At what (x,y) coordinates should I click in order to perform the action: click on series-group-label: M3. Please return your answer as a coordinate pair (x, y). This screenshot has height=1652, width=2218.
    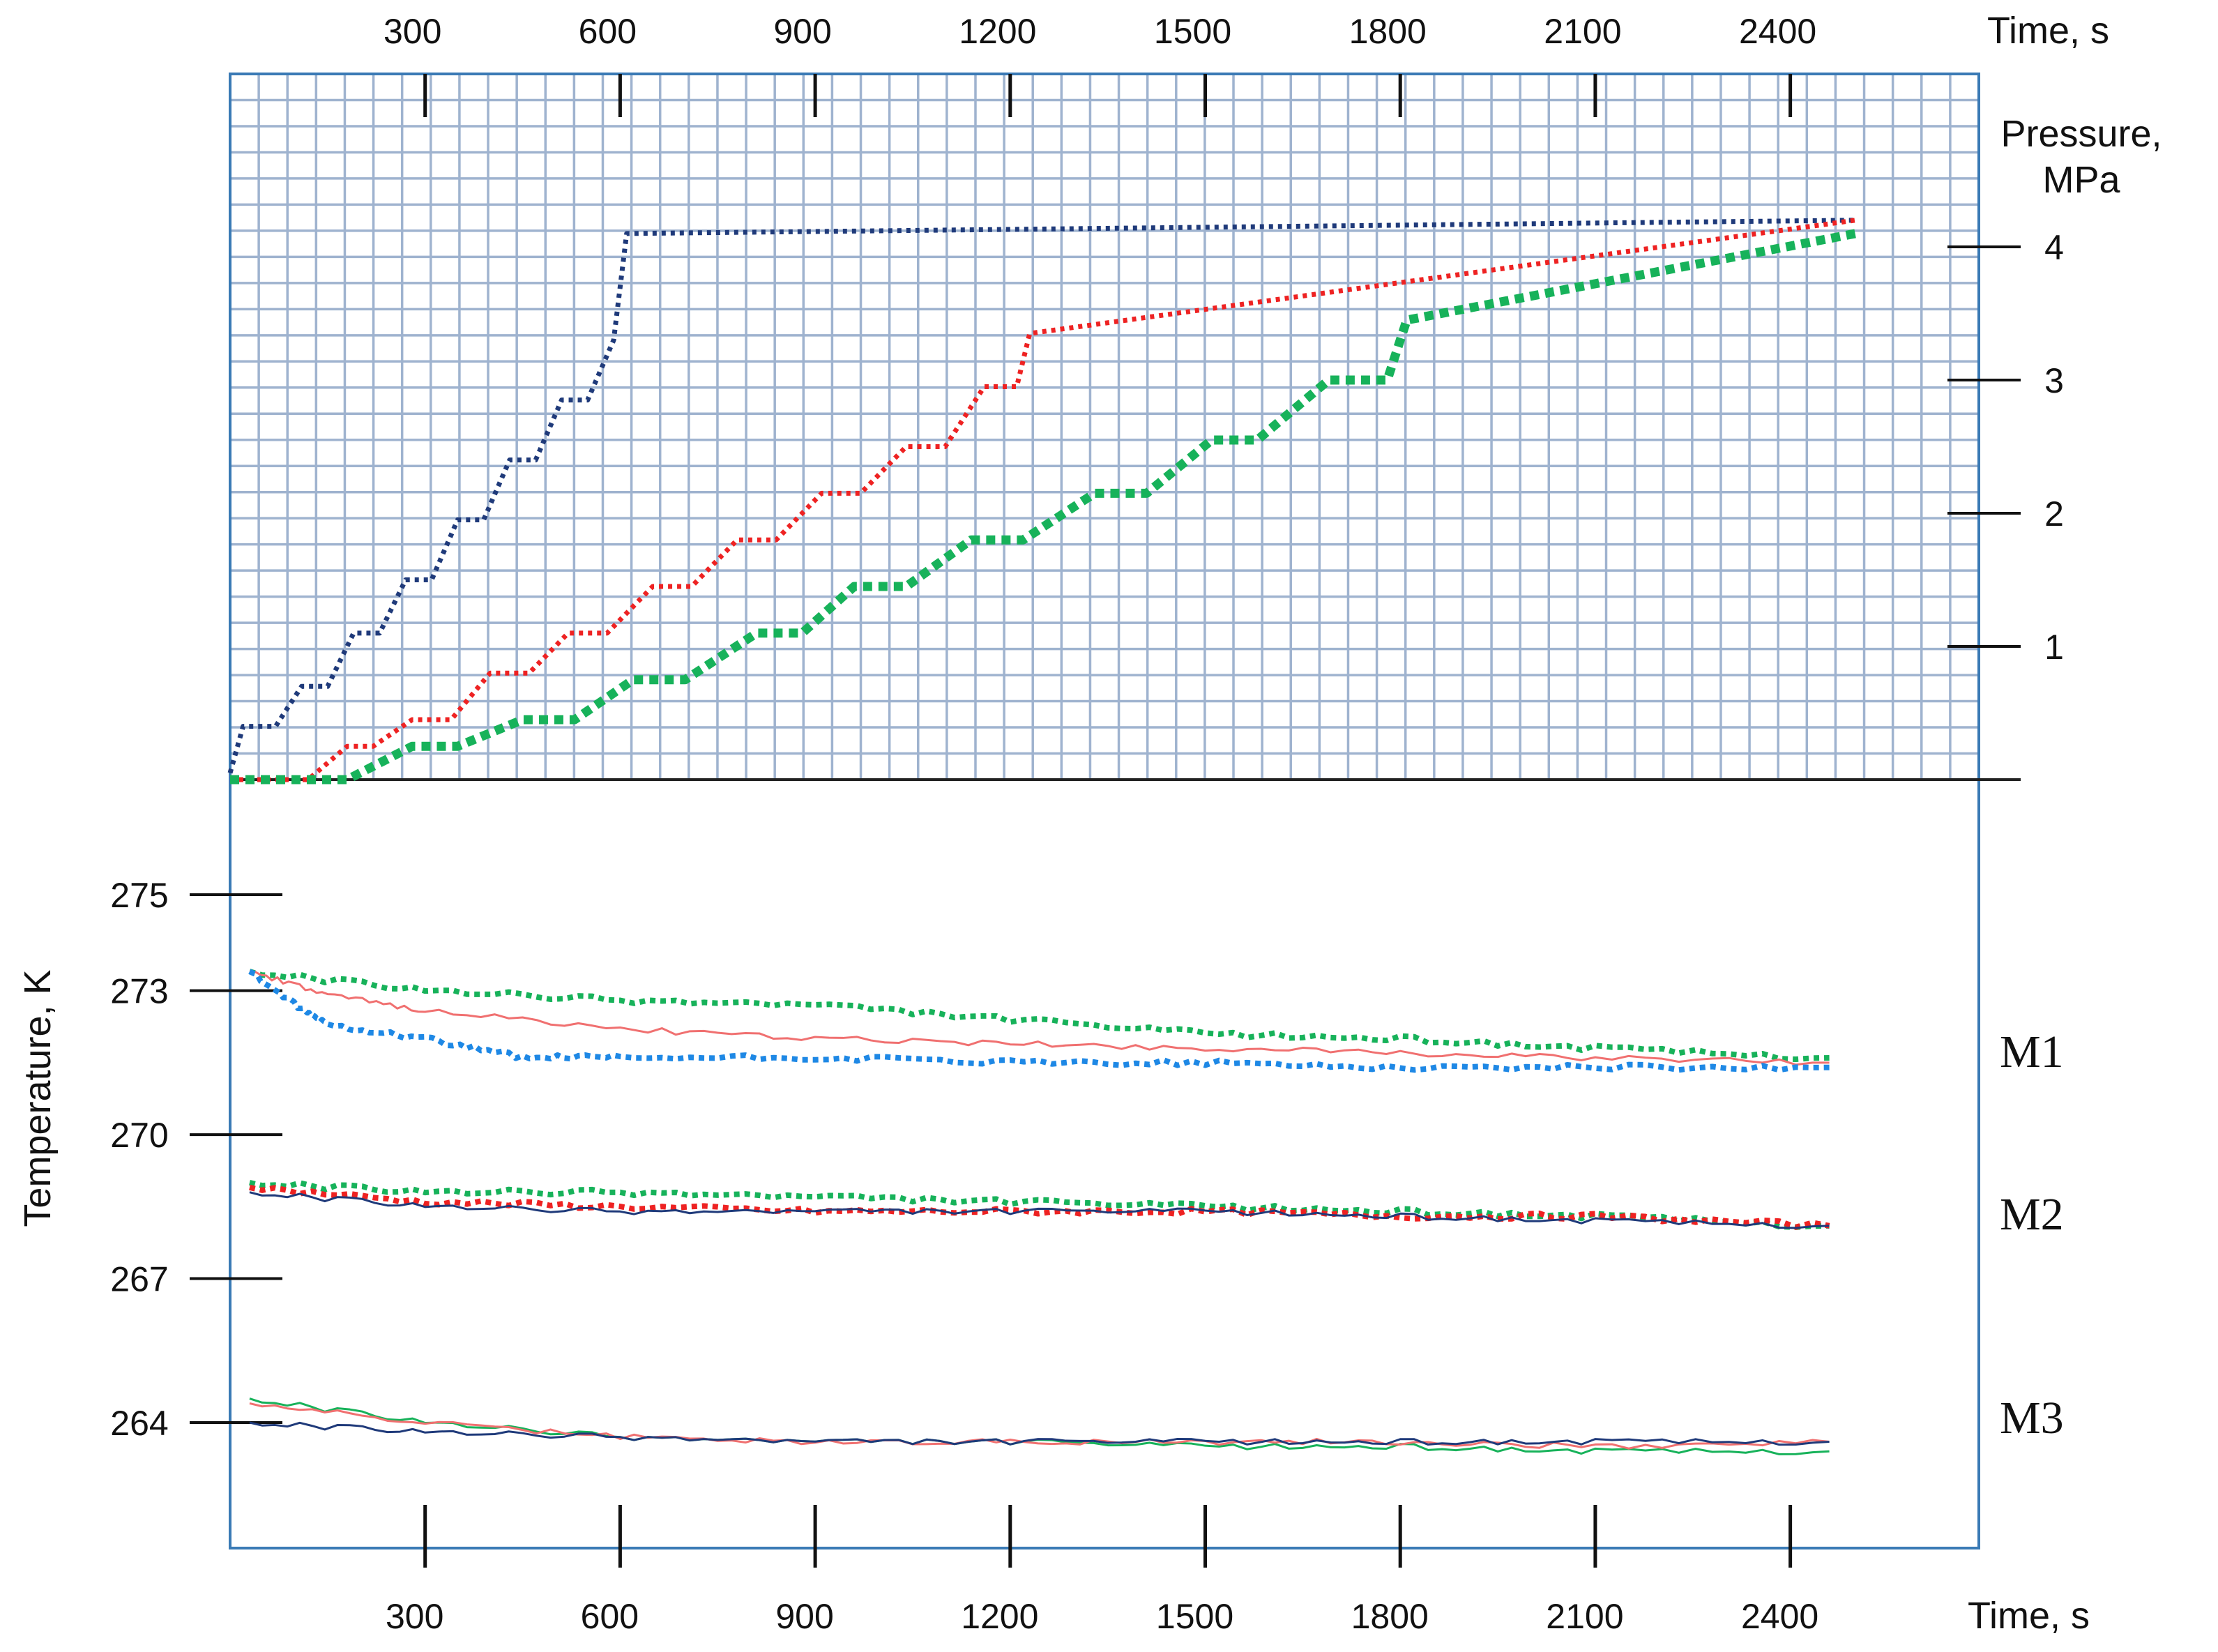
    Looking at the image, I should click on (2032, 1418).